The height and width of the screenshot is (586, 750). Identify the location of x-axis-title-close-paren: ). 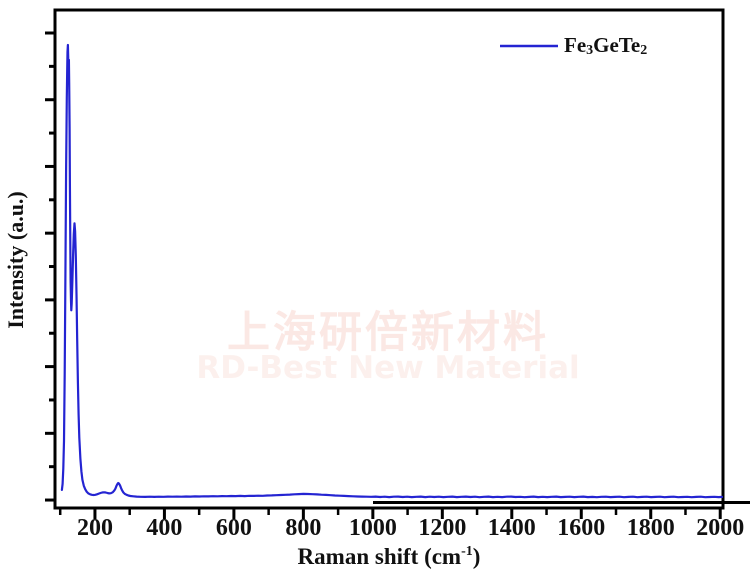
(476, 556).